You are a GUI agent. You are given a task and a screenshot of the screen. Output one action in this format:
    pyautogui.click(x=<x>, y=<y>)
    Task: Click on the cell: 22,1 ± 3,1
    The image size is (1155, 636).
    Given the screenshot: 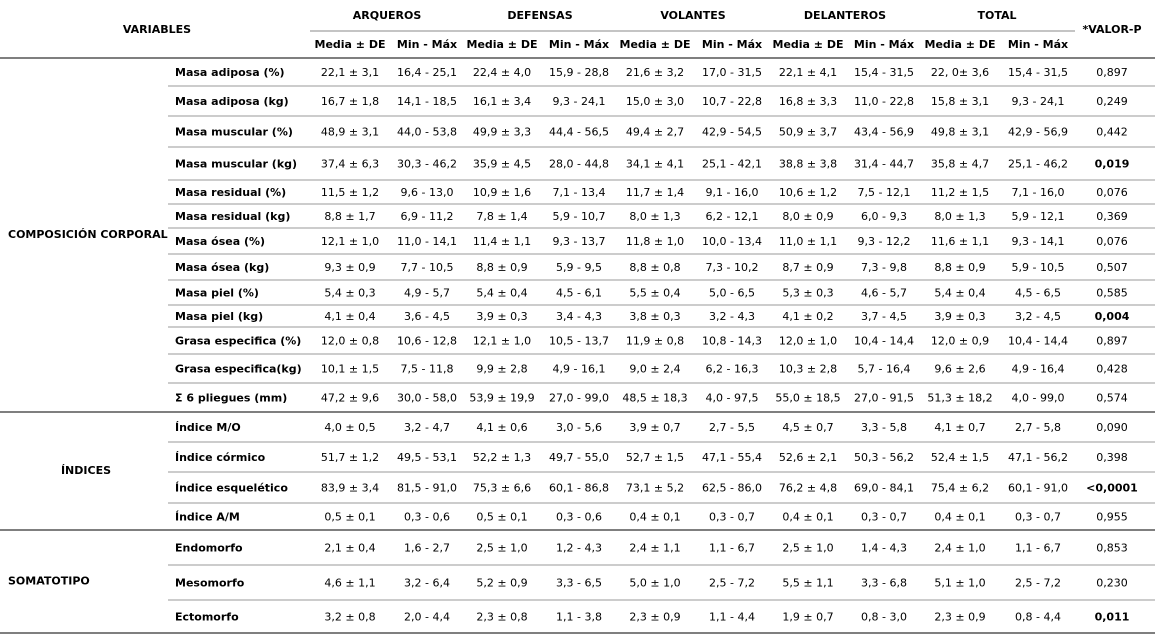 What is the action you would take?
    pyautogui.click(x=350, y=72)
    